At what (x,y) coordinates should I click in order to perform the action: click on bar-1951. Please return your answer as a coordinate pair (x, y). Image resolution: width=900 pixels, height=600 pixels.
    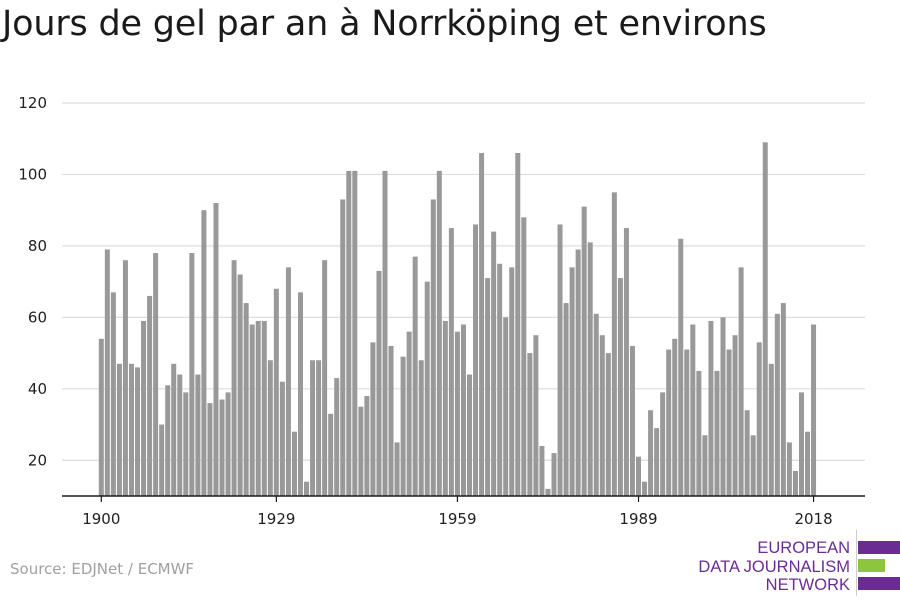
    Looking at the image, I should click on (409, 413).